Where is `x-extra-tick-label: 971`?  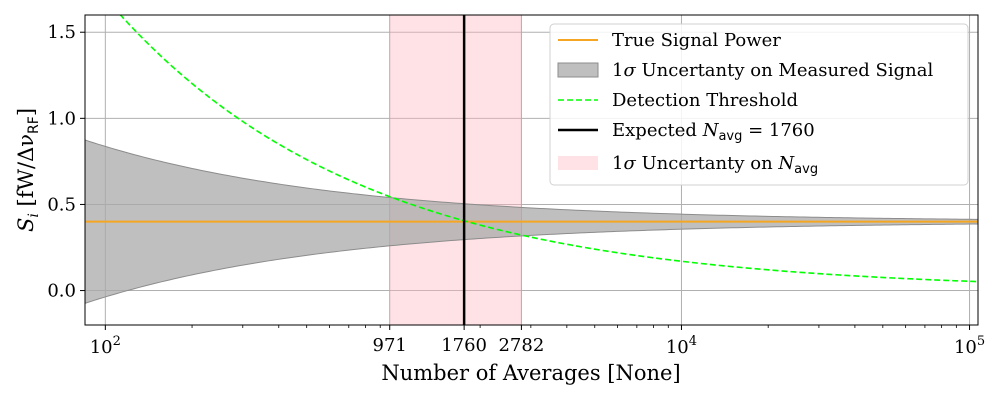
x-extra-tick-label: 971 is located at coordinates (390, 345).